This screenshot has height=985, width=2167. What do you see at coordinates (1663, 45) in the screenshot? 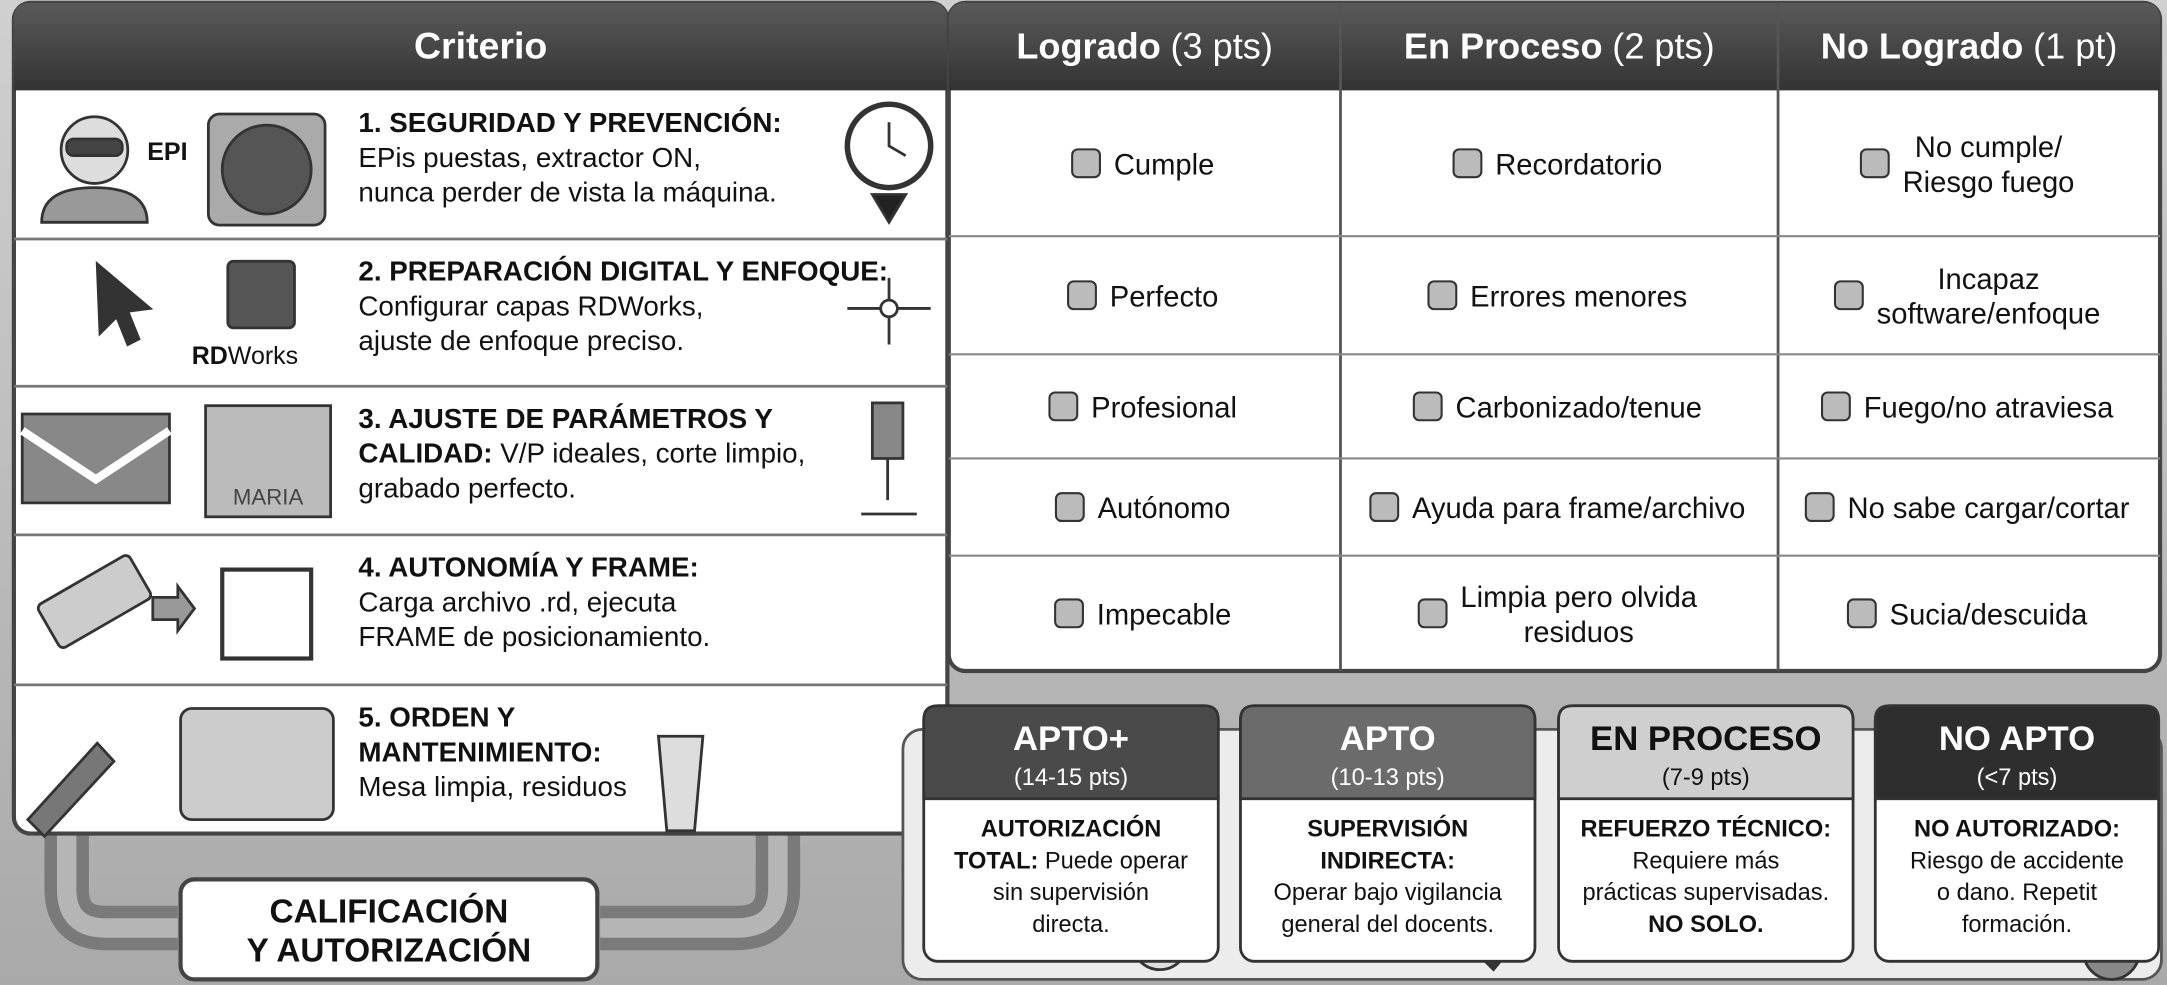
I see `level-points: (2 pts)` at bounding box center [1663, 45].